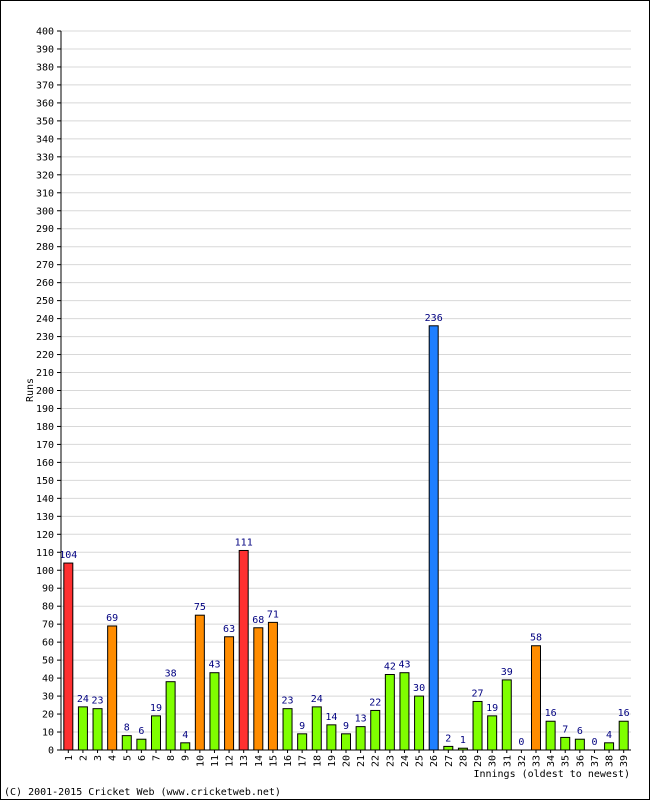 This screenshot has width=650, height=800. I want to click on bar-value-label: 43, so click(404, 665).